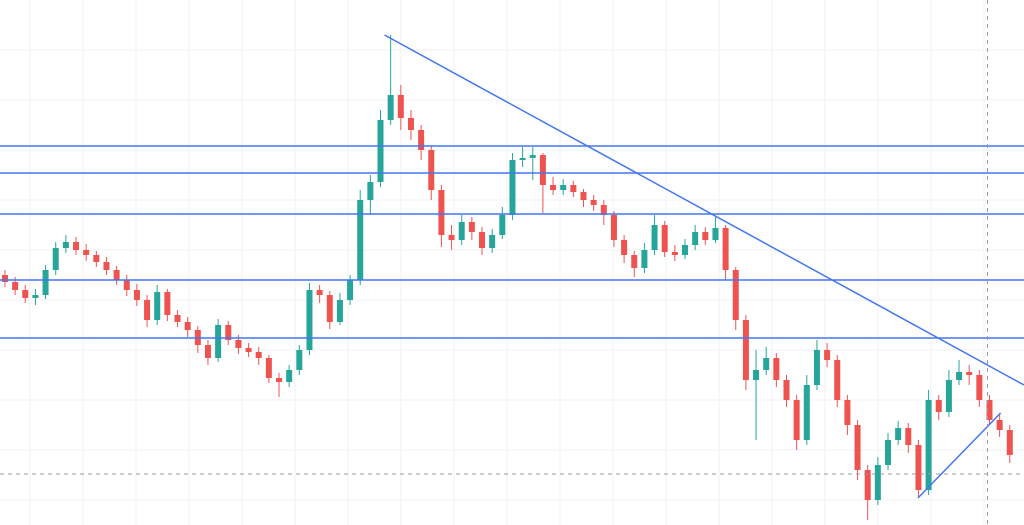 Image resolution: width=1024 pixels, height=525 pixels. I want to click on trend-line, so click(959, 455).